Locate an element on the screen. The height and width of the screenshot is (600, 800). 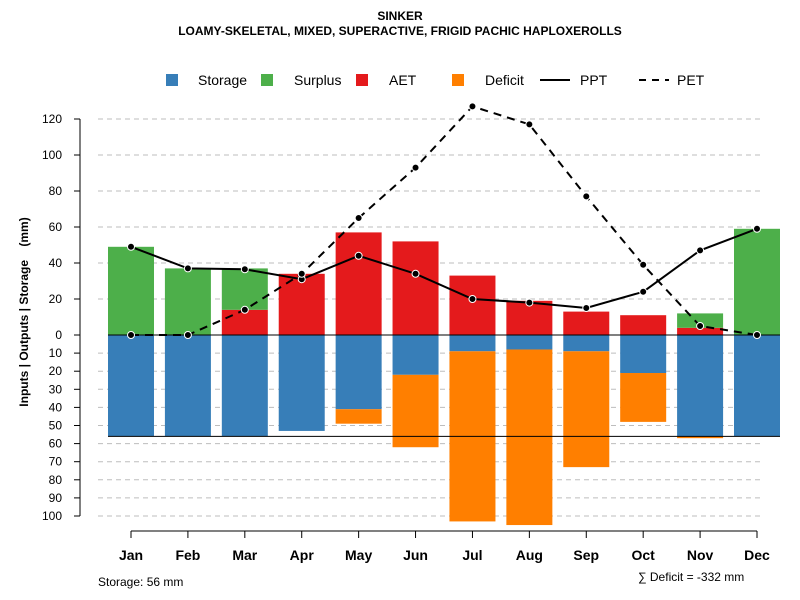
legend-label-pet: PET is located at coordinates (691, 80).